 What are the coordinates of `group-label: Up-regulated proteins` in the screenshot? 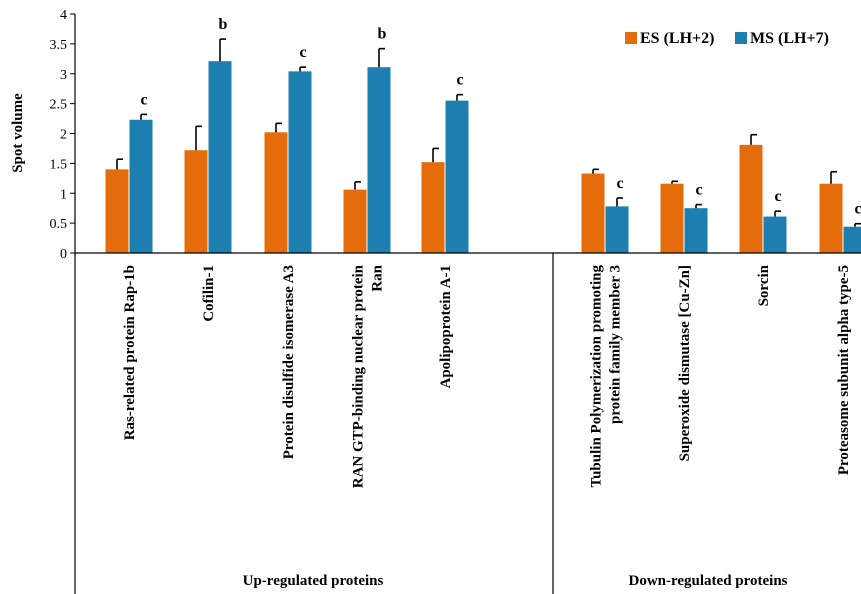 It's located at (313, 581).